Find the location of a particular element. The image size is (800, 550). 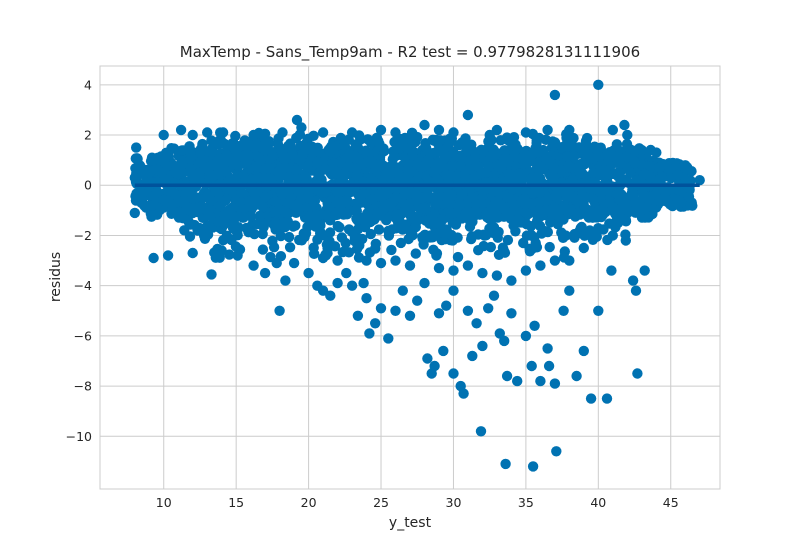

x-tick-label: 15 is located at coordinates (236, 502).